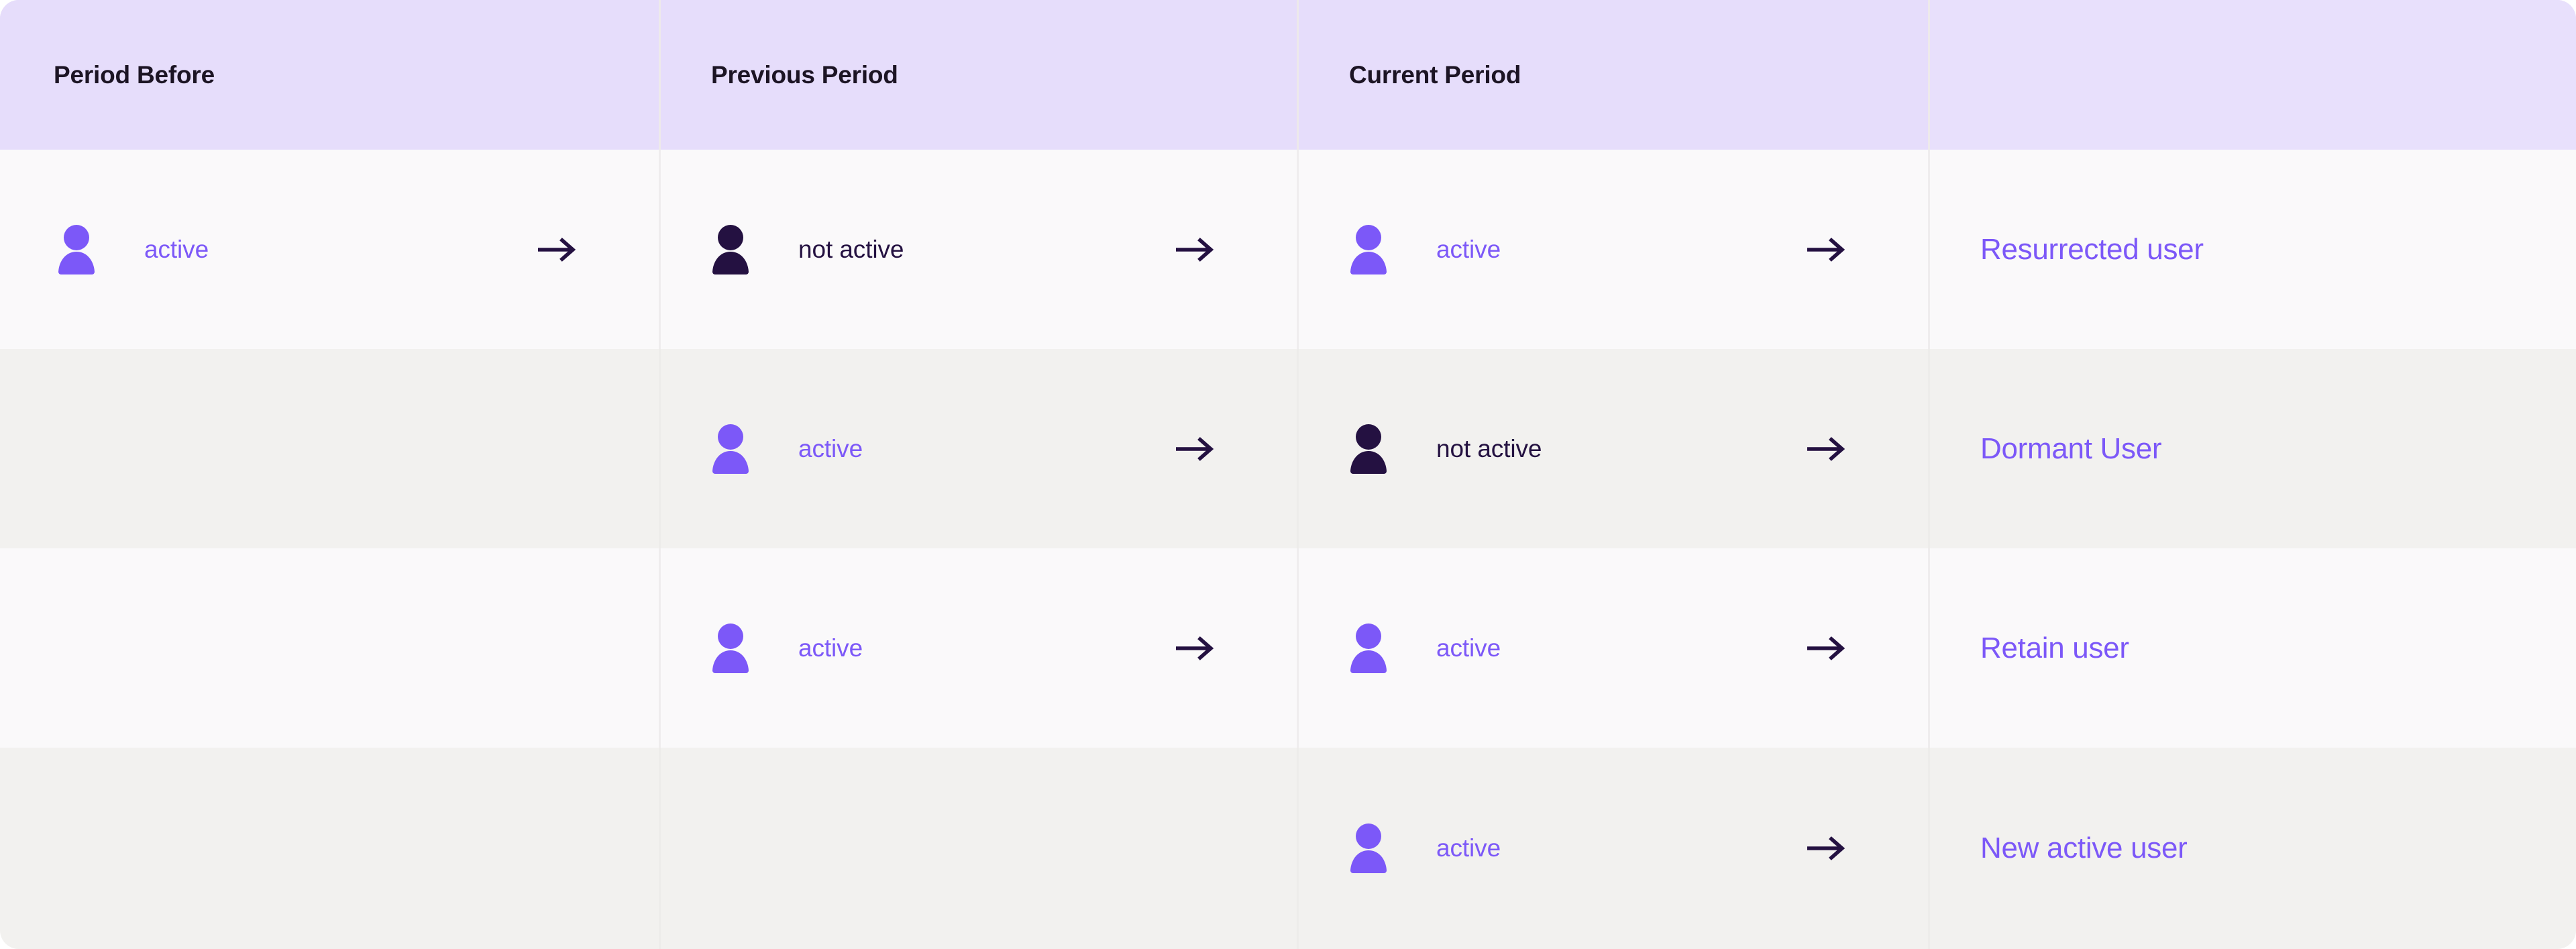  What do you see at coordinates (2252, 848) in the screenshot?
I see `cell-outcome: New active user` at bounding box center [2252, 848].